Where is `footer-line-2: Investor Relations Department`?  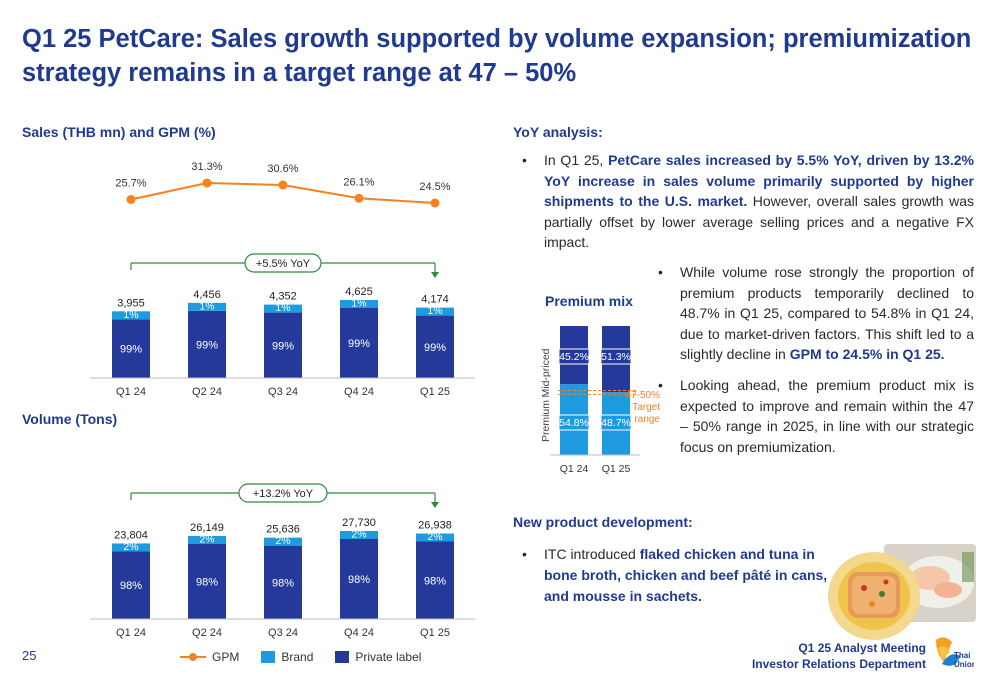
footer-line-2: Investor Relations Department is located at coordinates (838, 664).